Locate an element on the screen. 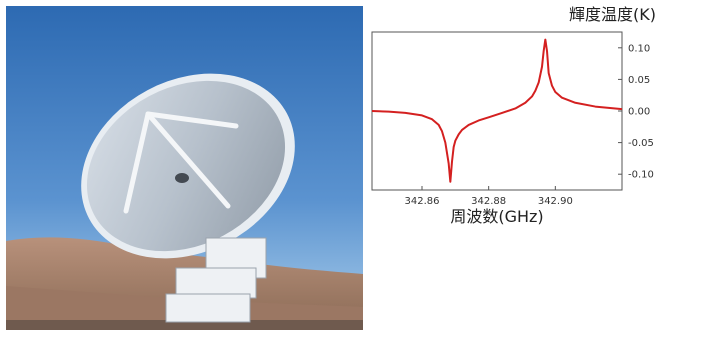  x-tick-label: 342.88 is located at coordinates (488, 201).